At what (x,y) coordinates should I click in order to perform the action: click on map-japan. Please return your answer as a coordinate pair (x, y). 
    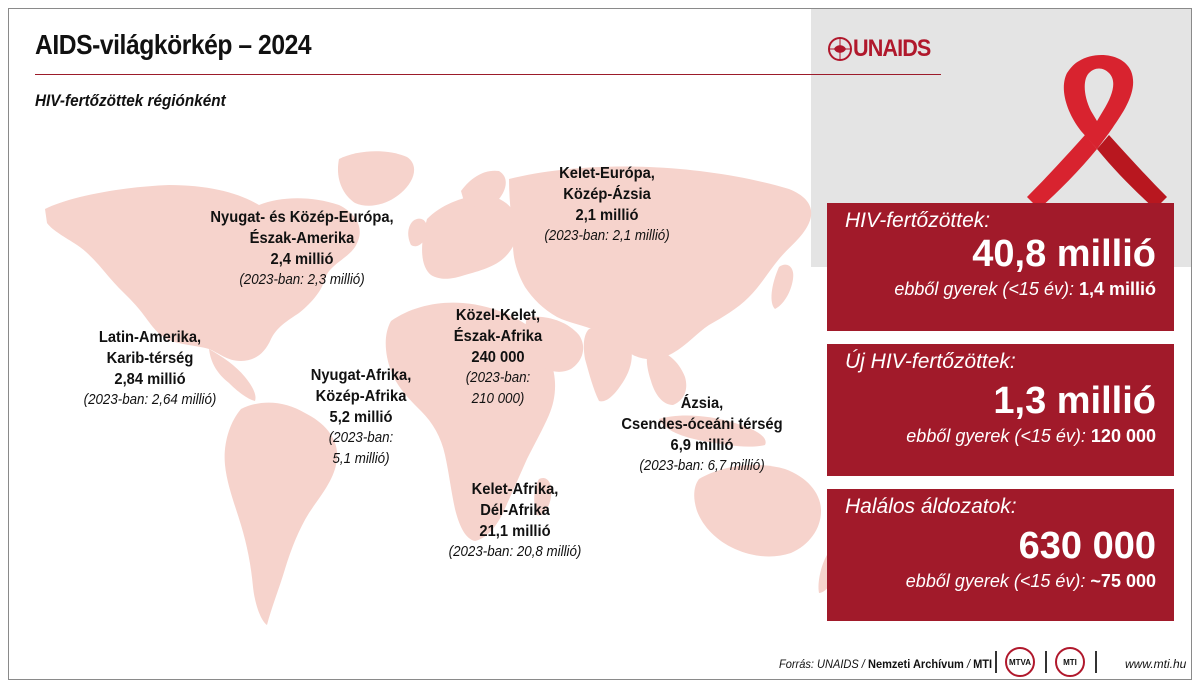
    Looking at the image, I should click on (782, 286).